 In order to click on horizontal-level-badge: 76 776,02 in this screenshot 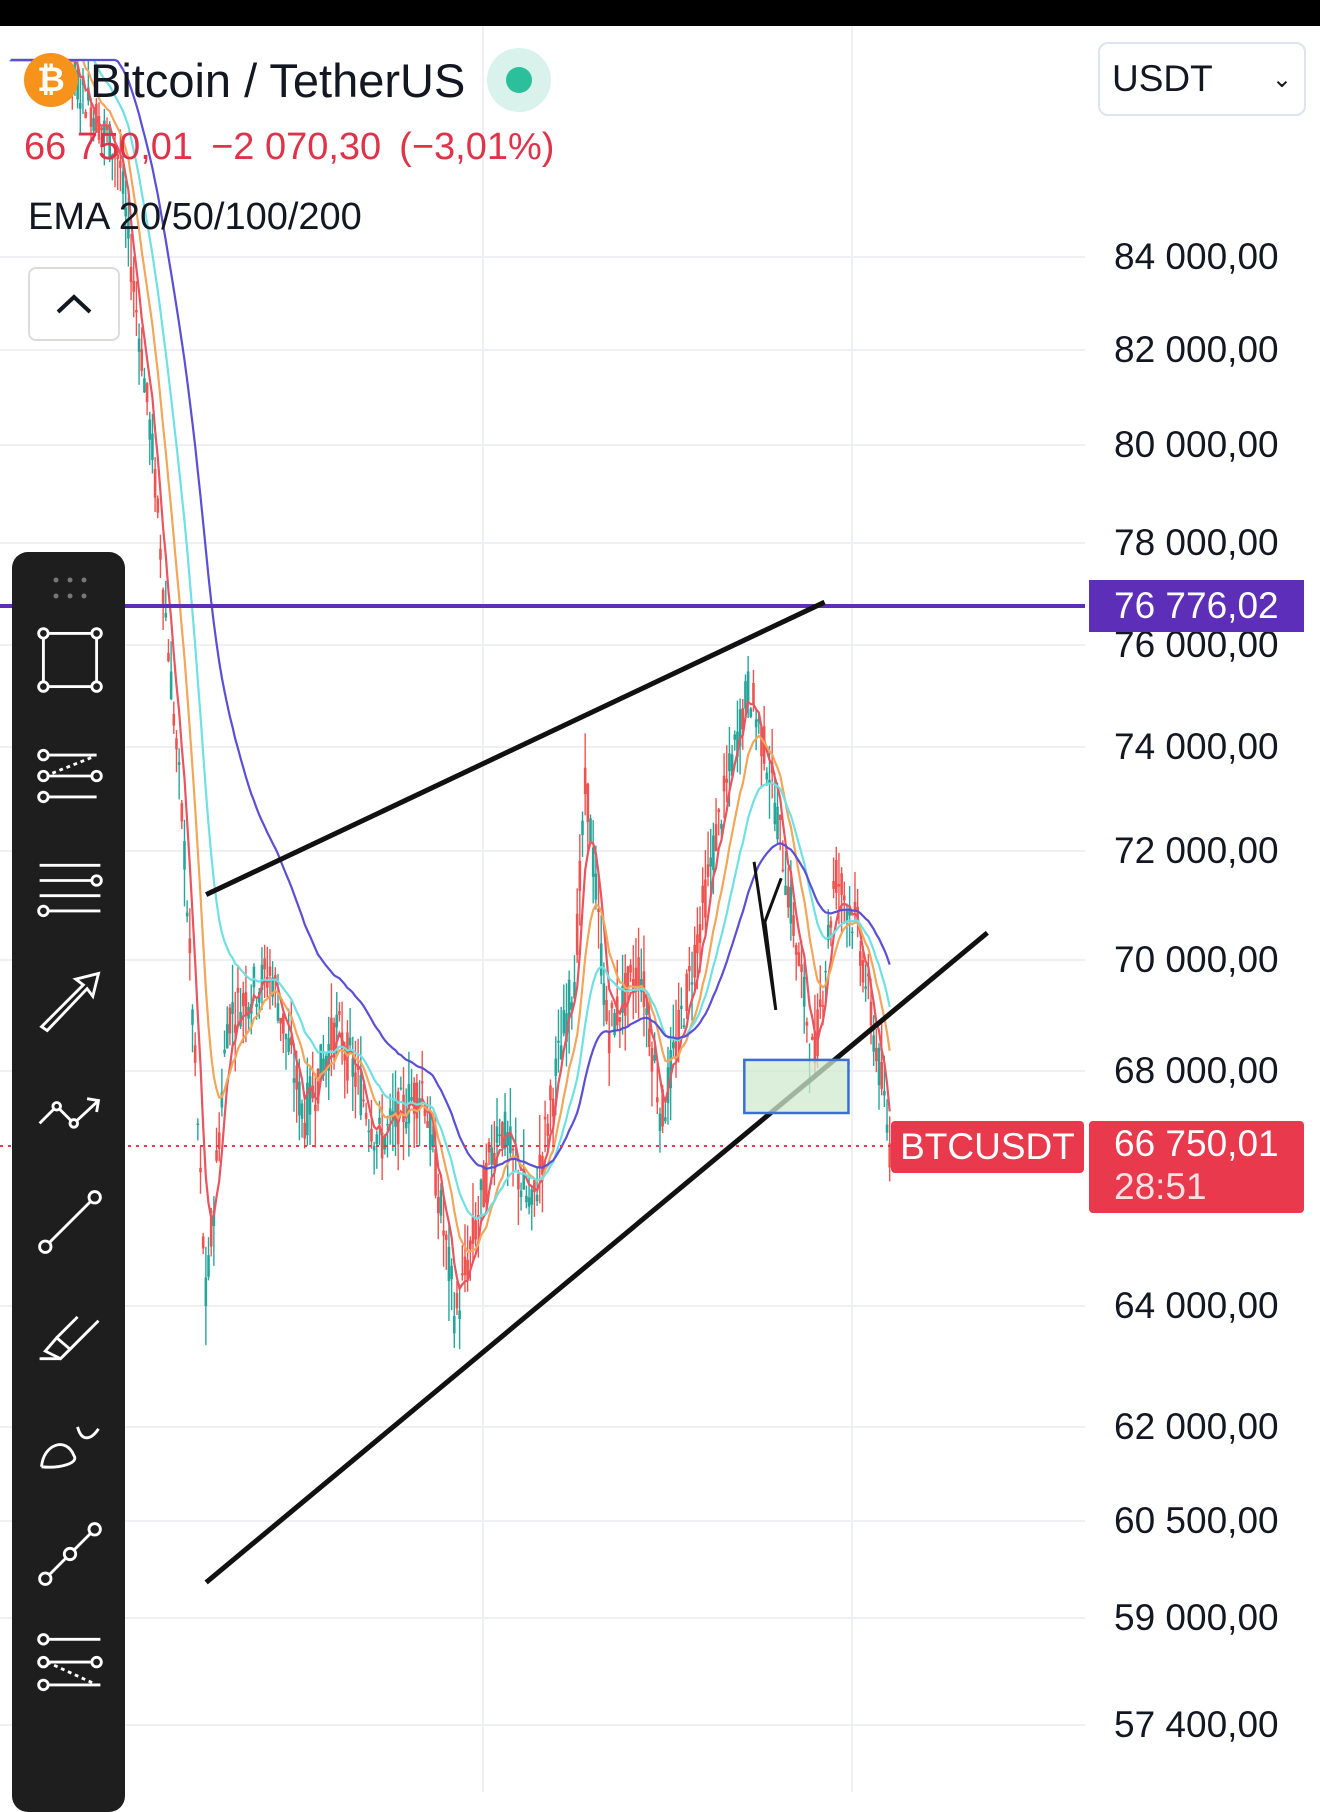, I will do `click(1196, 606)`.